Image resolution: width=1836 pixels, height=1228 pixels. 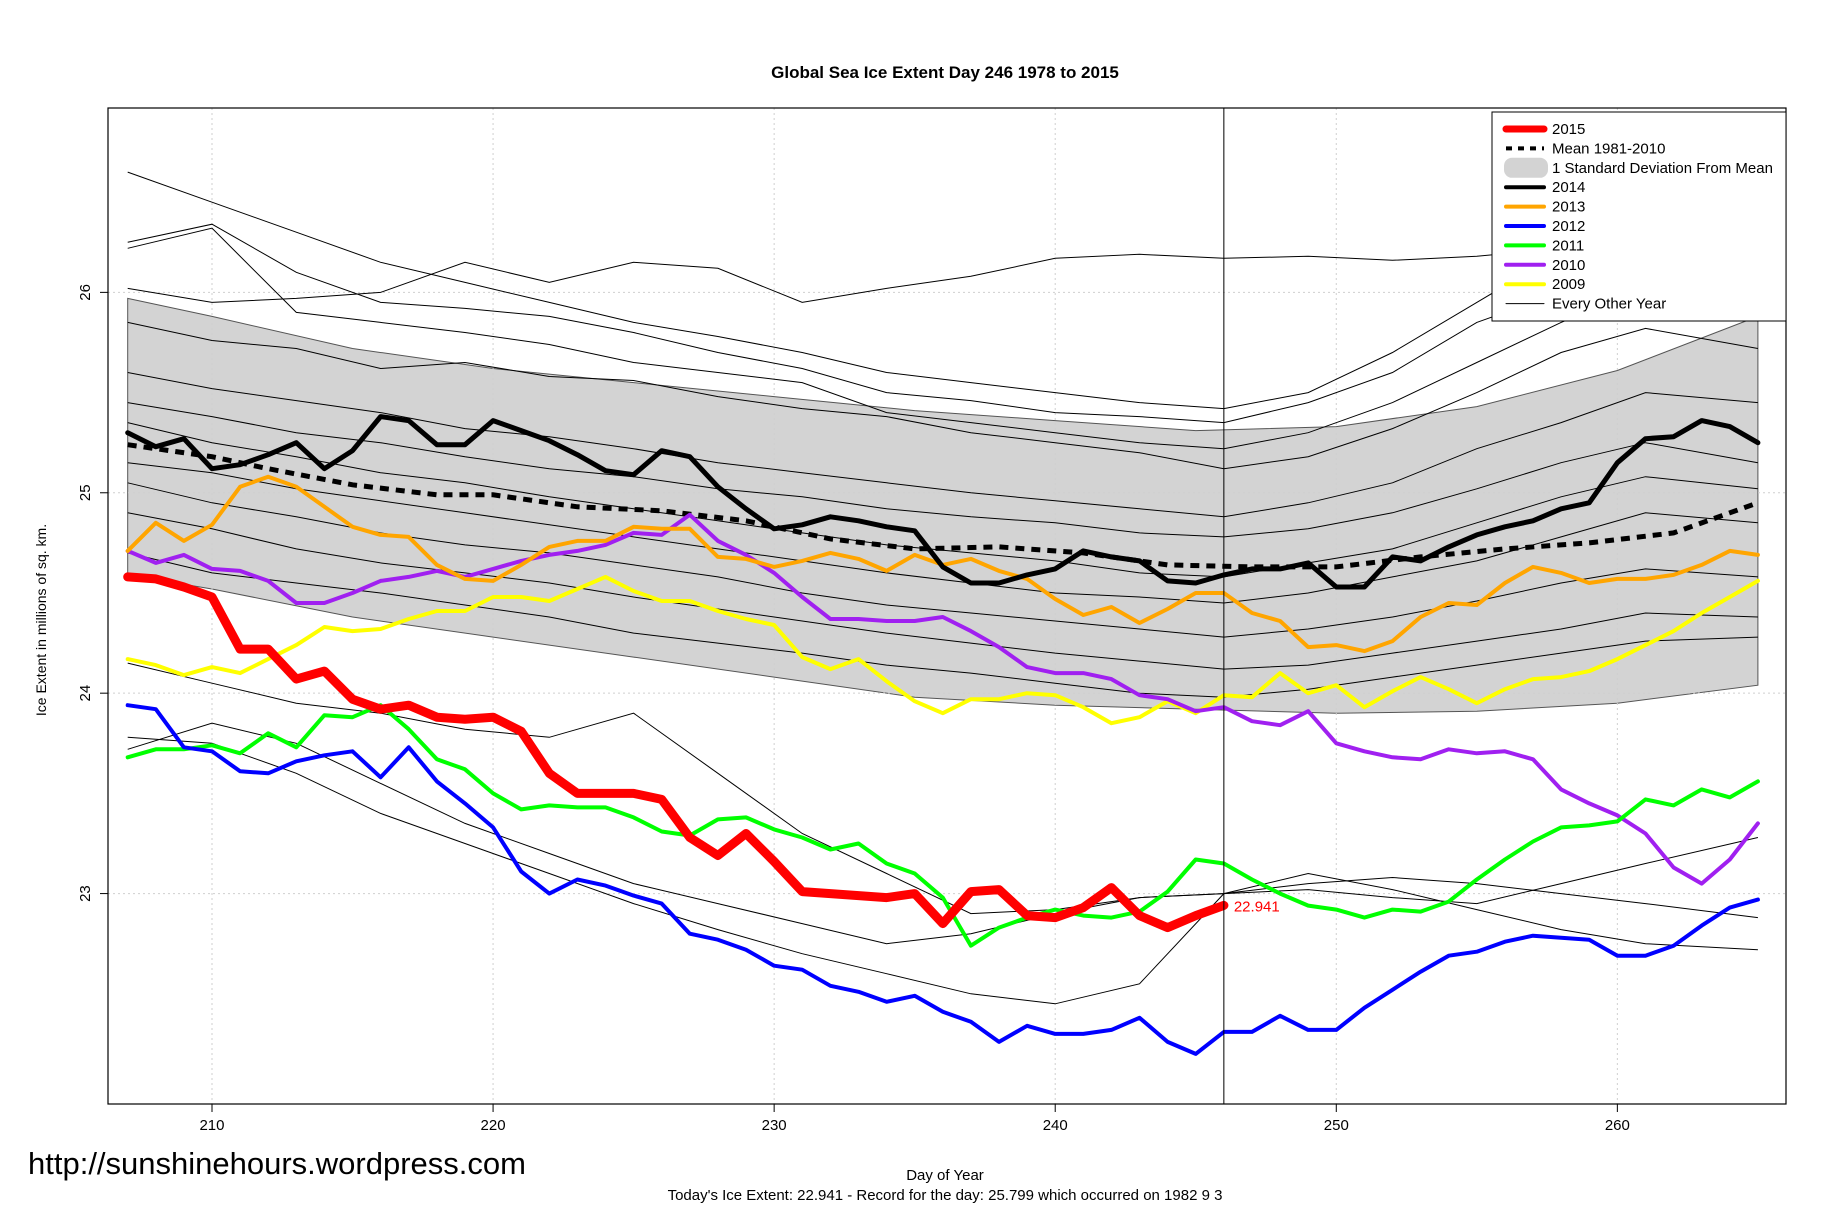 What do you see at coordinates (1662, 168) in the screenshot?
I see `legend-label: 1 Standard Deviation From Mean` at bounding box center [1662, 168].